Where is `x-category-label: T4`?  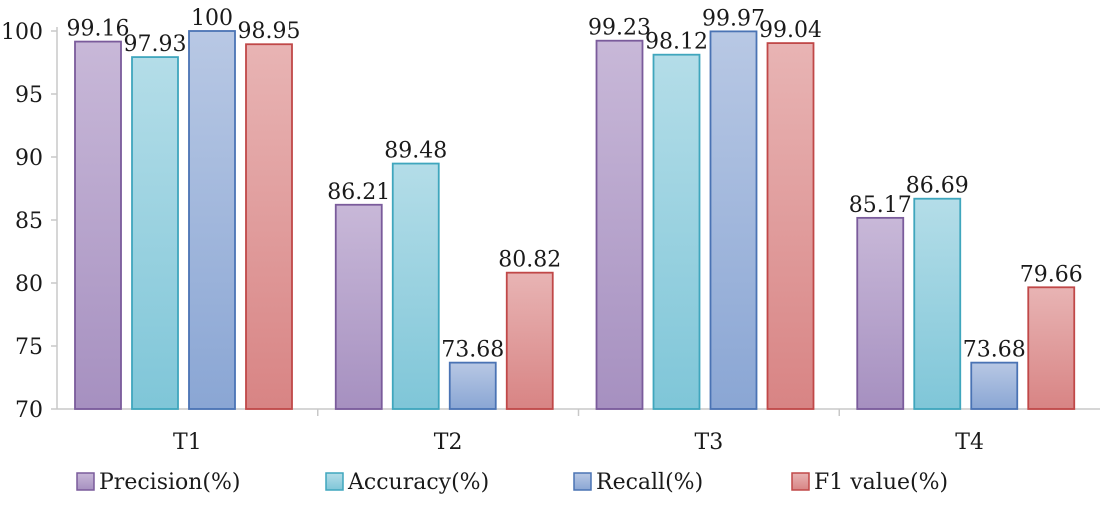
x-category-label: T4 is located at coordinates (969, 442).